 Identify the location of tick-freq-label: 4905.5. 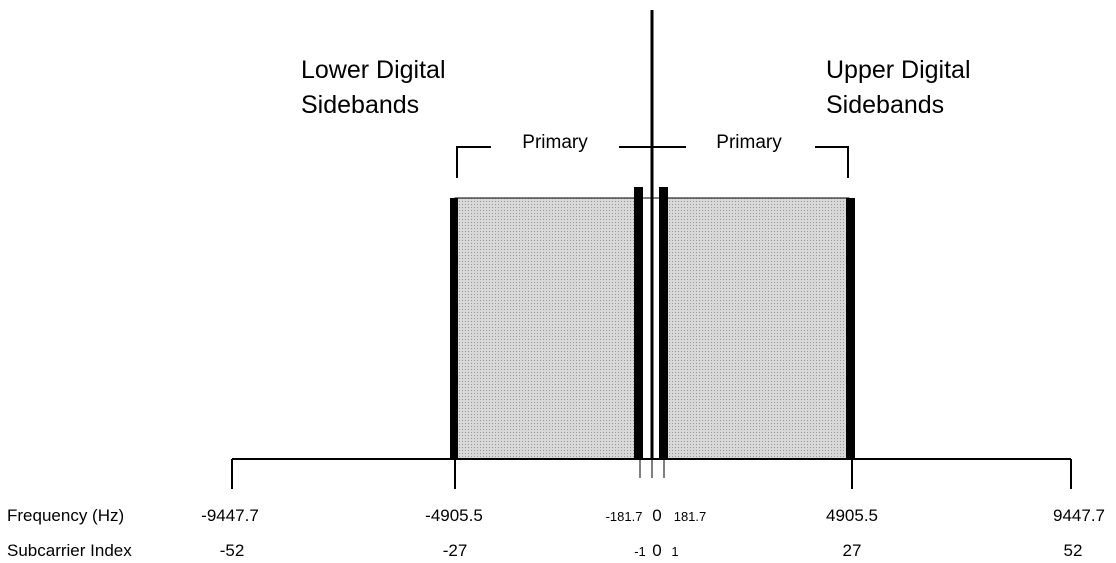
(852, 515).